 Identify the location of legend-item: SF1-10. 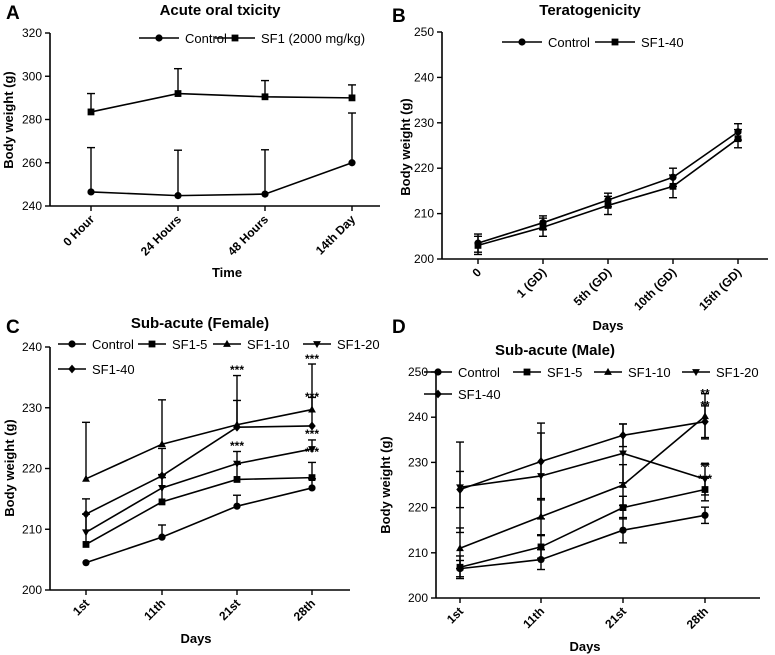
(251, 344).